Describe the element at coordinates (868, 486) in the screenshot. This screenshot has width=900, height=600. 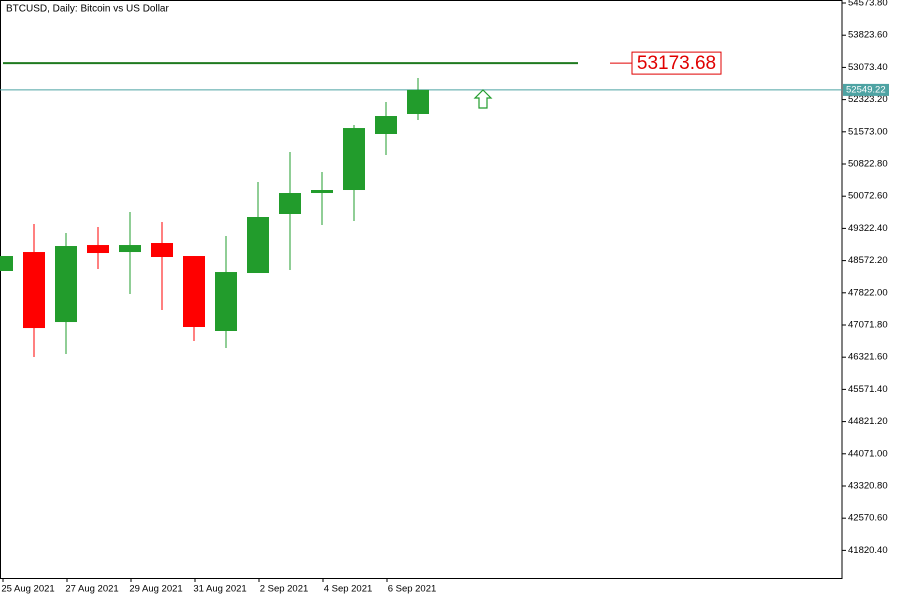
I see `y-tick-label: 43320.80` at that location.